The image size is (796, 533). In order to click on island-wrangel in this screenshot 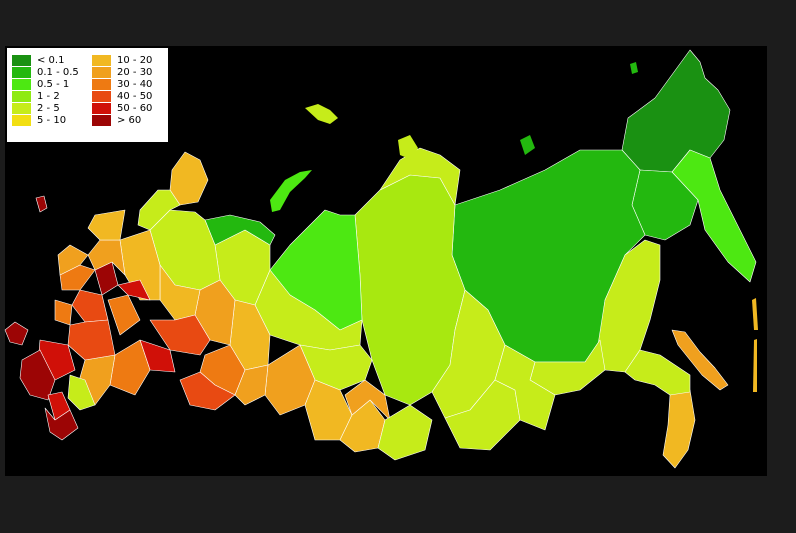, I will do `click(634, 68)`.